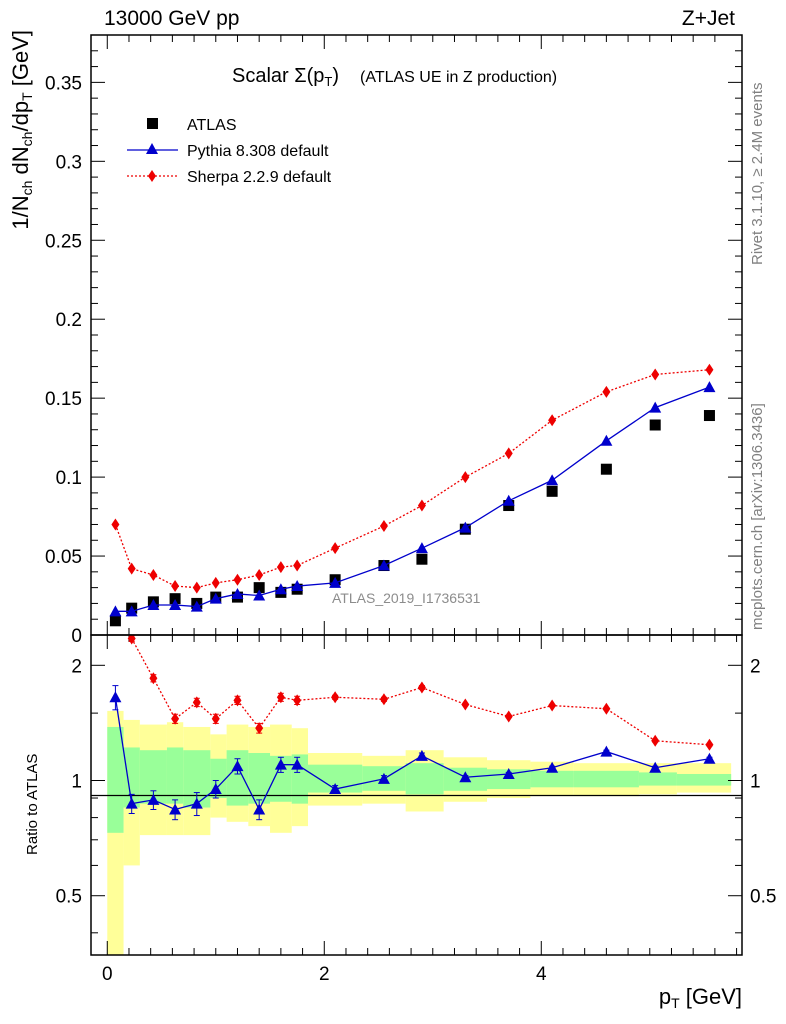  What do you see at coordinates (412, 753) in the screenshot?
I see `ratio-series-pythia-8-308-default` at bounding box center [412, 753].